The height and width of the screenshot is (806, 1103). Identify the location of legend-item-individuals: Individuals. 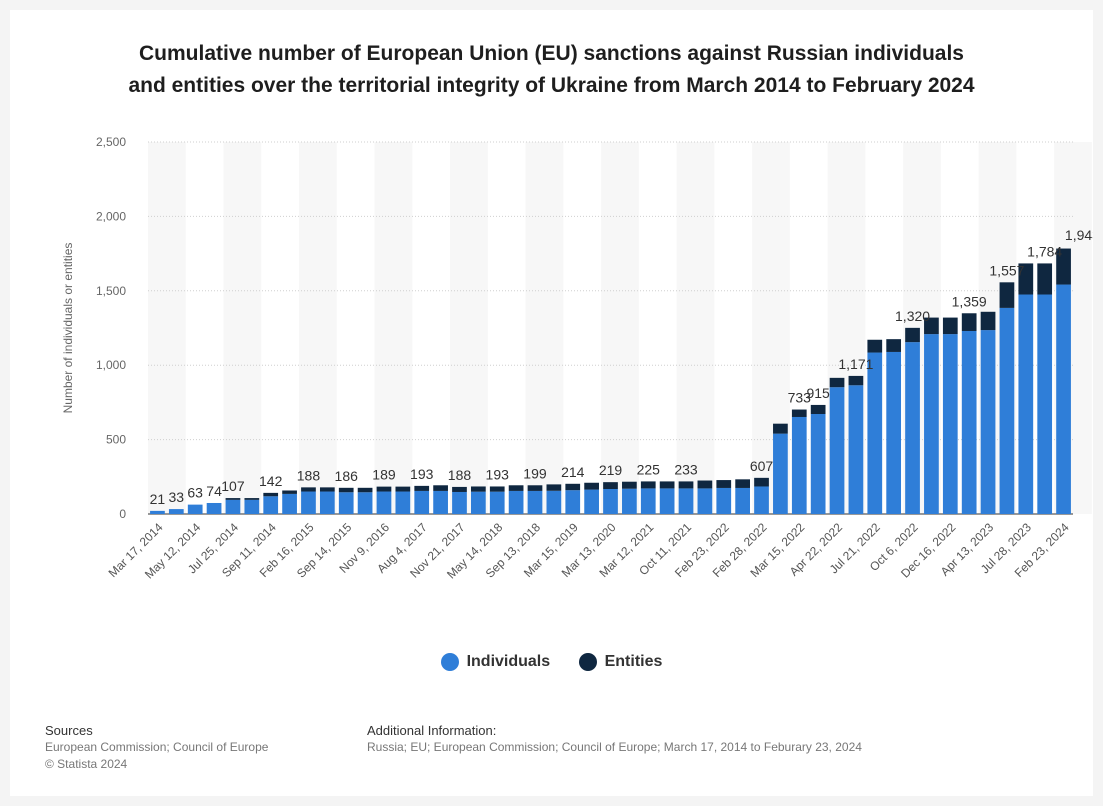
(495, 662).